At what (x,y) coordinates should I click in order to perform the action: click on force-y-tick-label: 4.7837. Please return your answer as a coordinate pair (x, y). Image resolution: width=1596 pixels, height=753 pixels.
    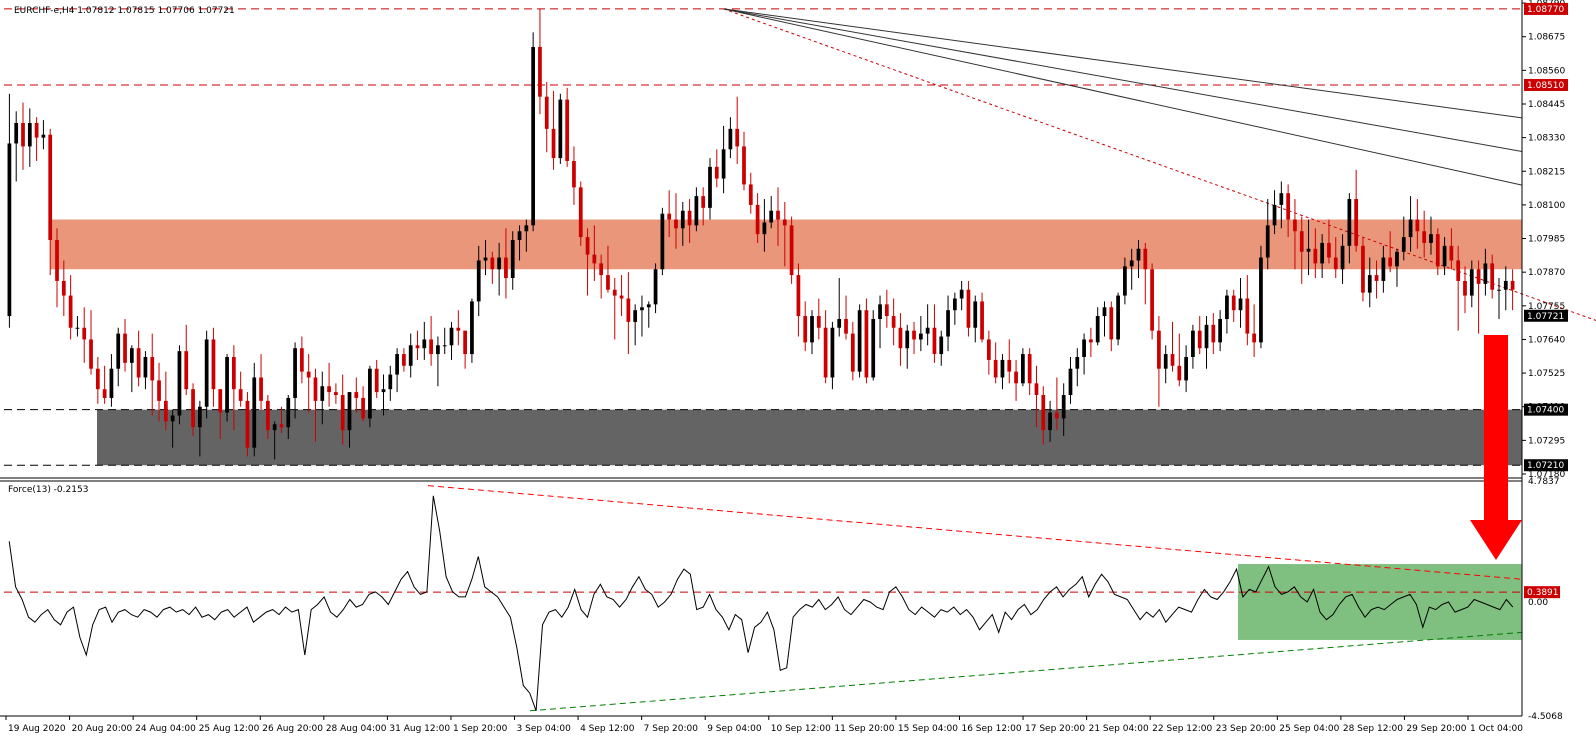
    Looking at the image, I should click on (1544, 482).